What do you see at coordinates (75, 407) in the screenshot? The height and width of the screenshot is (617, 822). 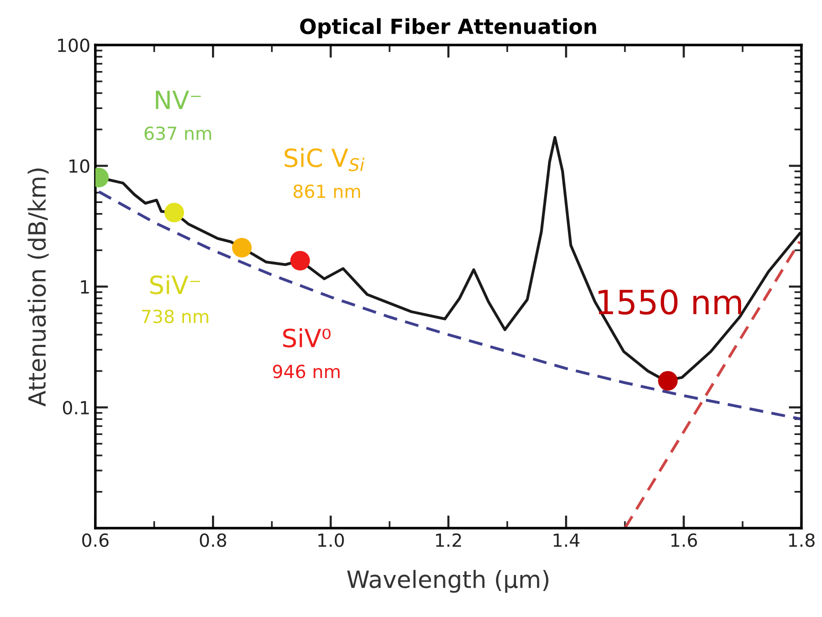 I see `y-tick-label: 0.1` at bounding box center [75, 407].